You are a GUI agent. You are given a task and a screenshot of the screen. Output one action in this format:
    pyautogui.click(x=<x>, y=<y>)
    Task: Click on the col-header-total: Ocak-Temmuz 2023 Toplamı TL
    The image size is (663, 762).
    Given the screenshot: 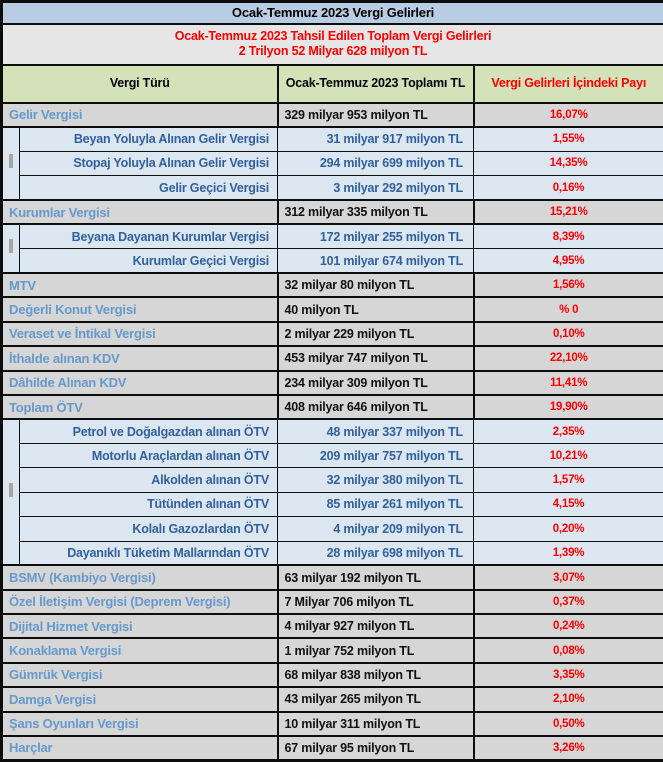 What is the action you would take?
    pyautogui.click(x=375, y=83)
    